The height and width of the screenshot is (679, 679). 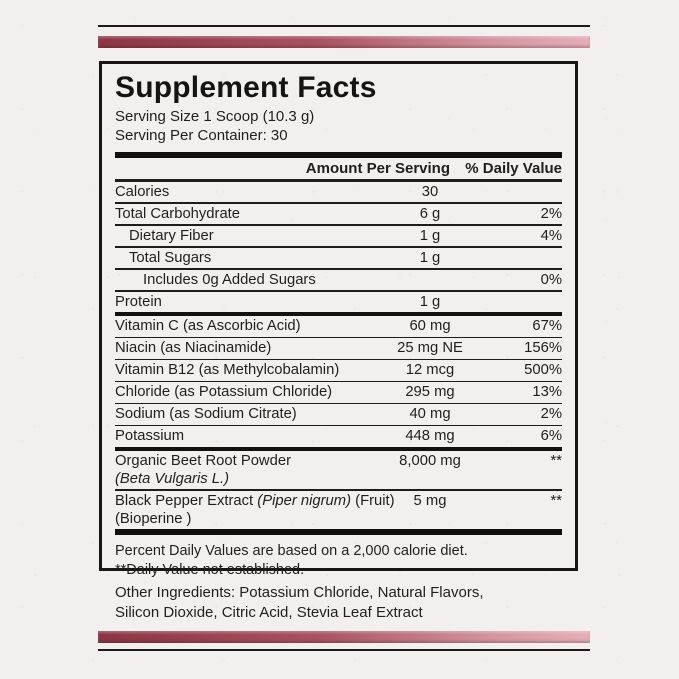 I want to click on nutrient-name-text: (Bioperine ), so click(x=153, y=518).